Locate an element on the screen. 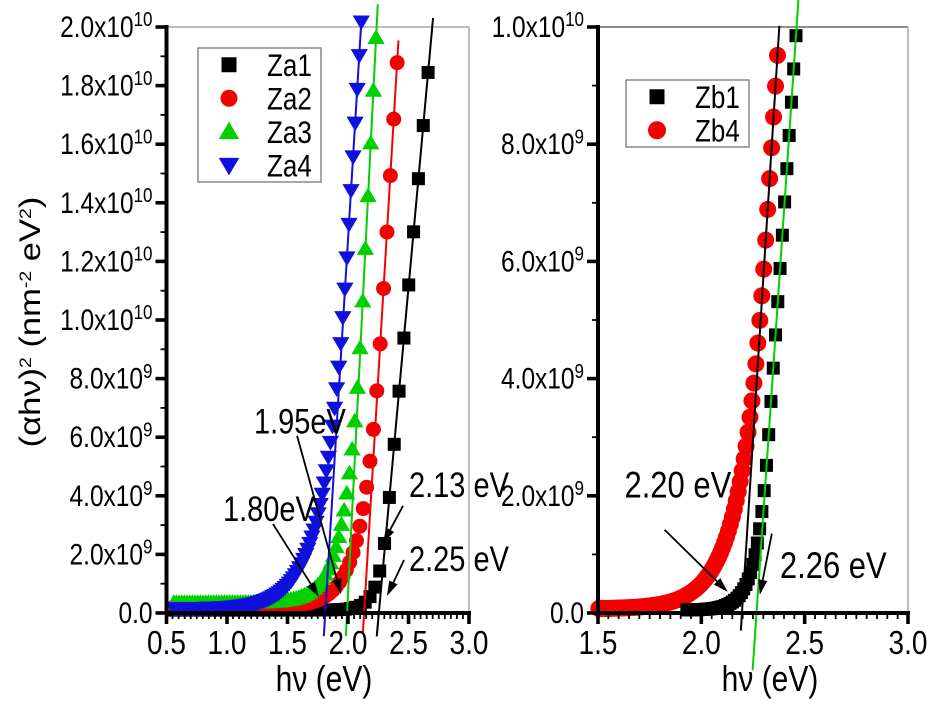 This screenshot has height=705, width=928. legend-label-Zb1: Zb1 is located at coordinates (717, 98).